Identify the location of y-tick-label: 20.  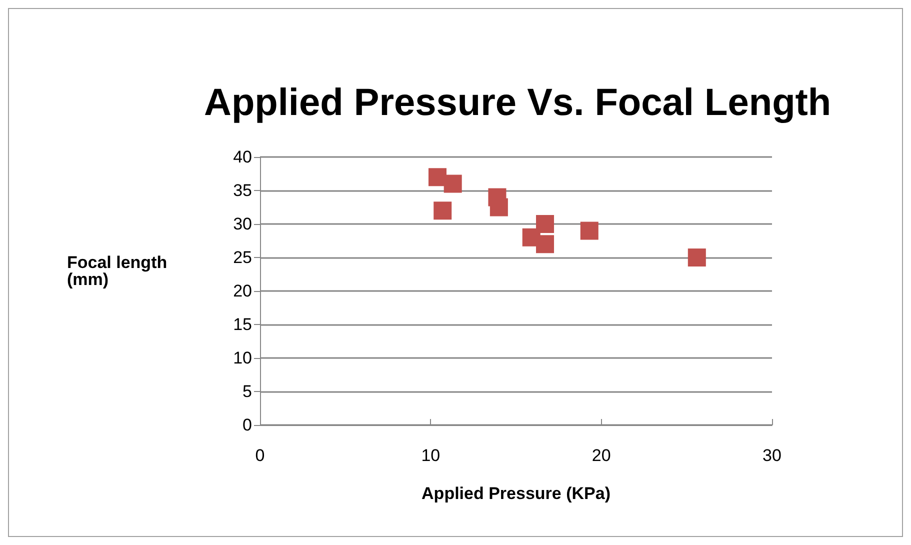
(242, 291).